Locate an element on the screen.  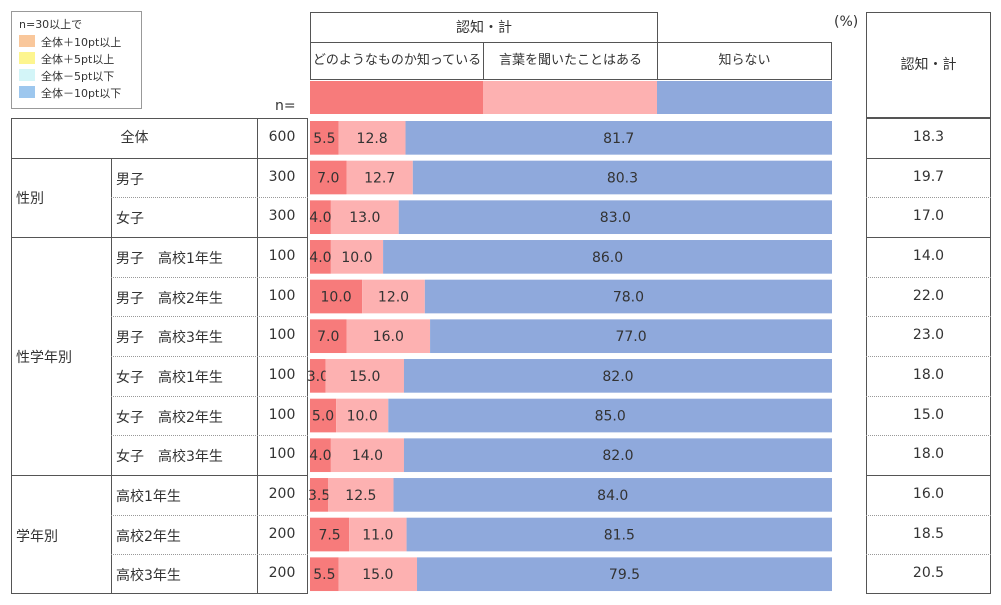
bar-value-label: 14.0 is located at coordinates (367, 456).